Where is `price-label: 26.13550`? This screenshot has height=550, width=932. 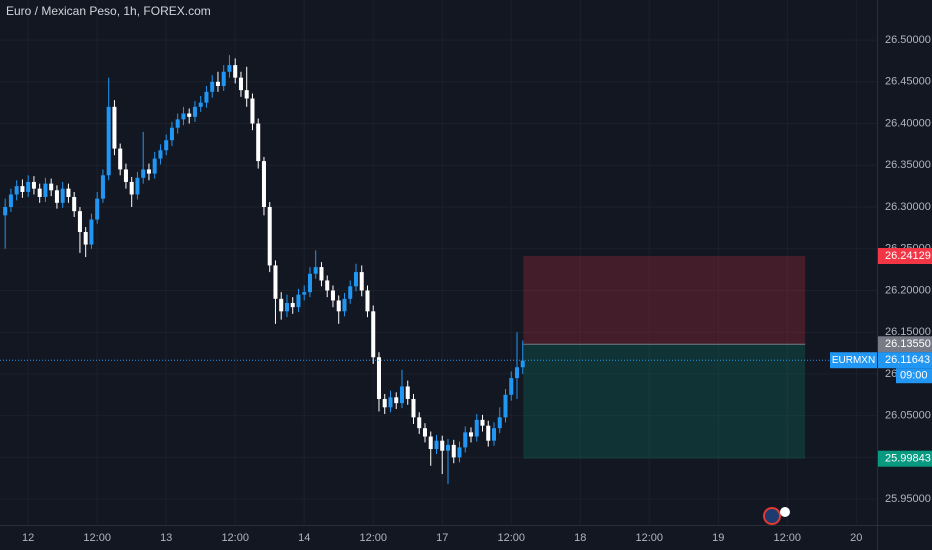 price-label: 26.13550 is located at coordinates (908, 344).